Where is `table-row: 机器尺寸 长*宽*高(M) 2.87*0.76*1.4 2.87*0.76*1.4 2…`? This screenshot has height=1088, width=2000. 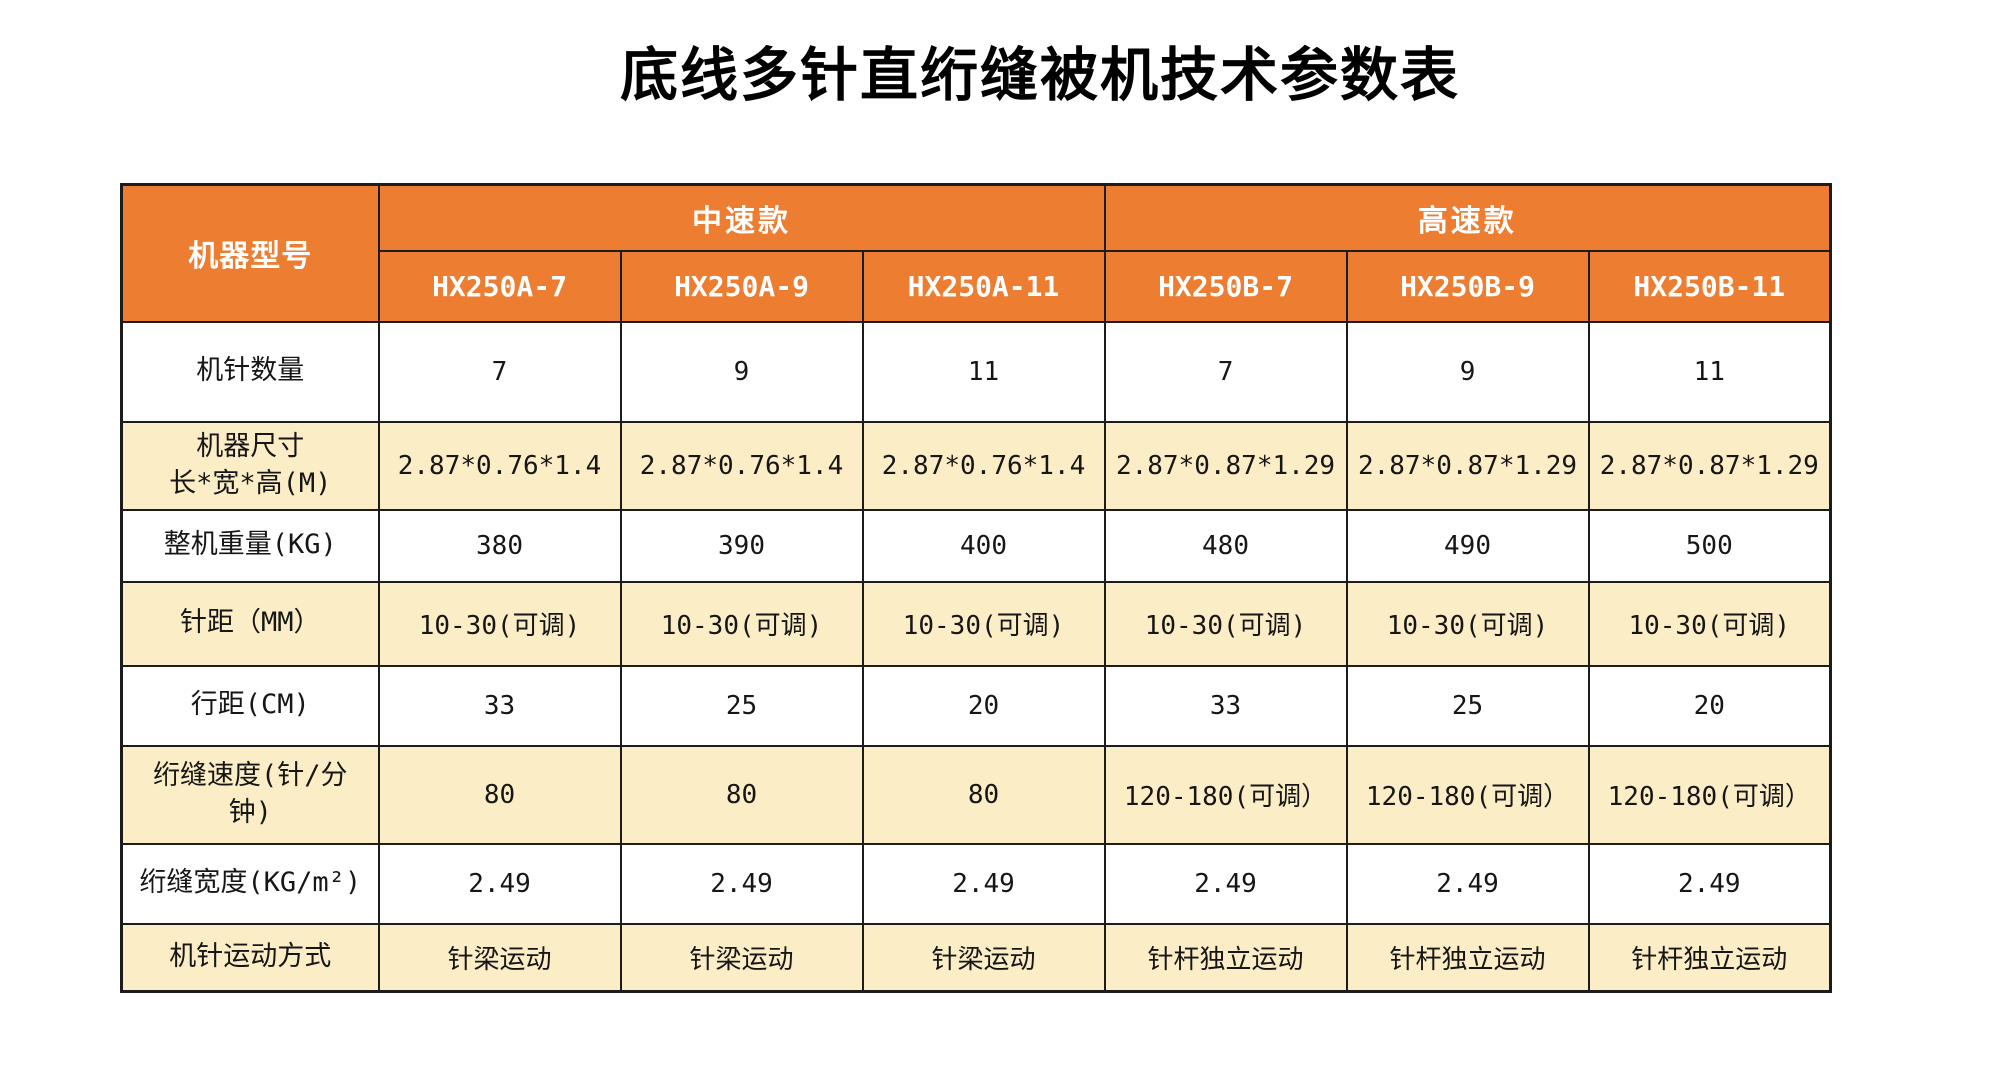
table-row: 机器尺寸 长*宽*高(M) 2.87*0.76*1.4 2.87*0.76*1.4 2… is located at coordinates (976, 465).